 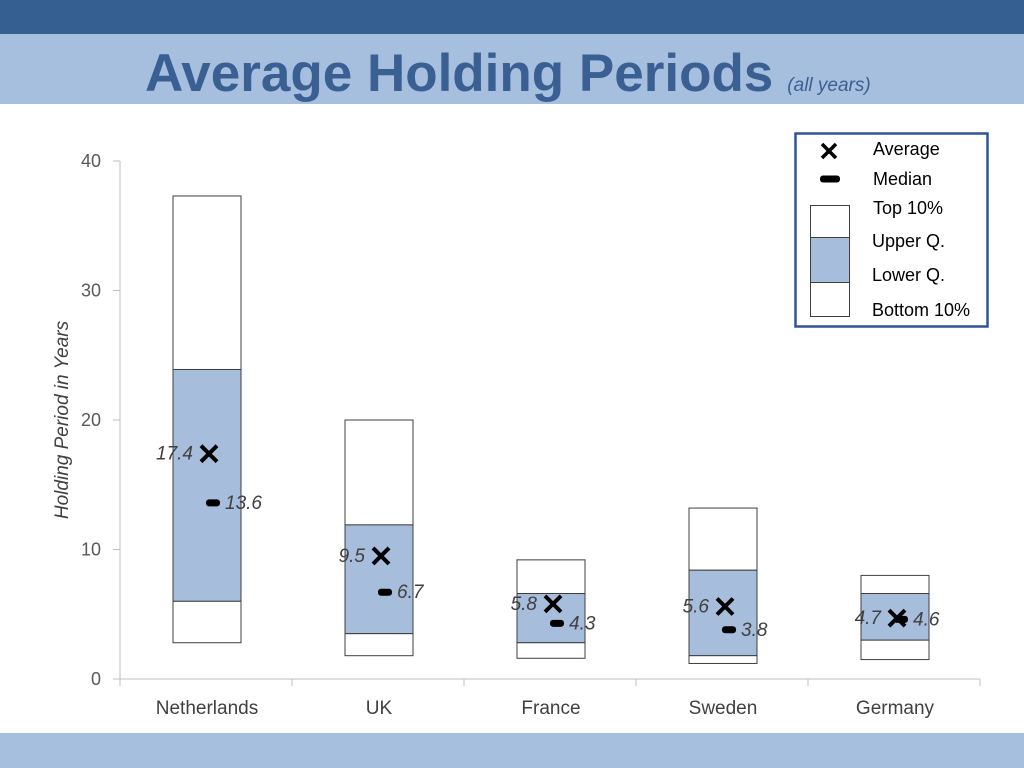 I want to click on title-band, so click(x=512, y=69).